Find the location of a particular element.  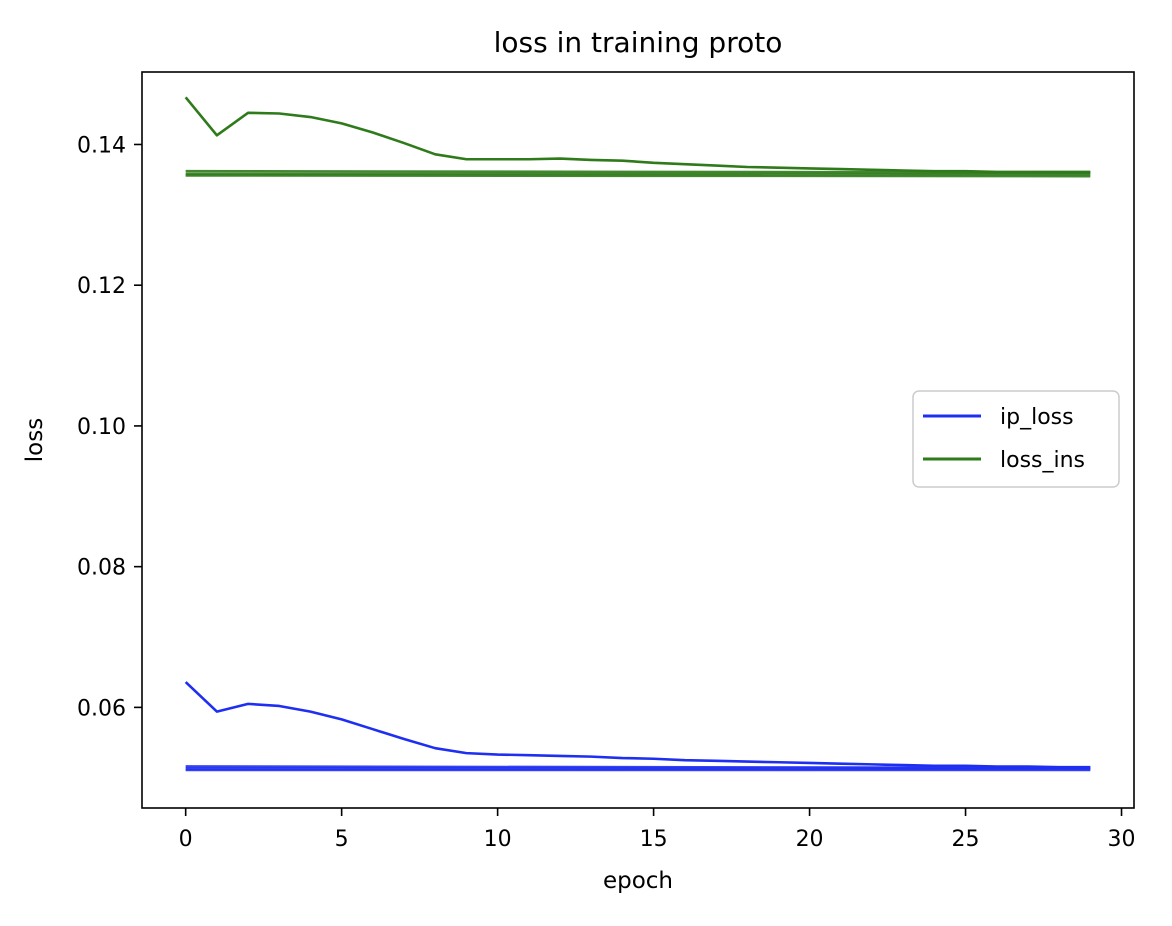

y-tick-label: 0.08 is located at coordinates (101, 568).